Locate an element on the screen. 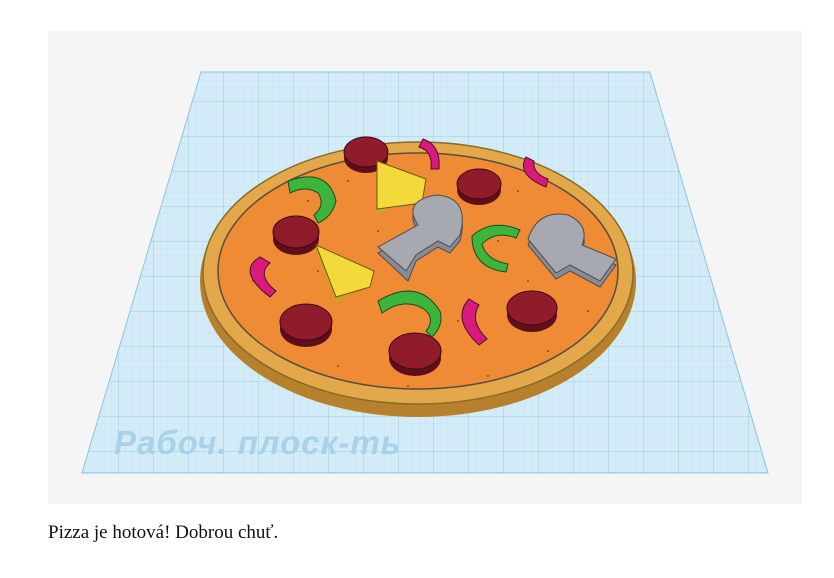  pepperoni-slices is located at coordinates (415, 256).